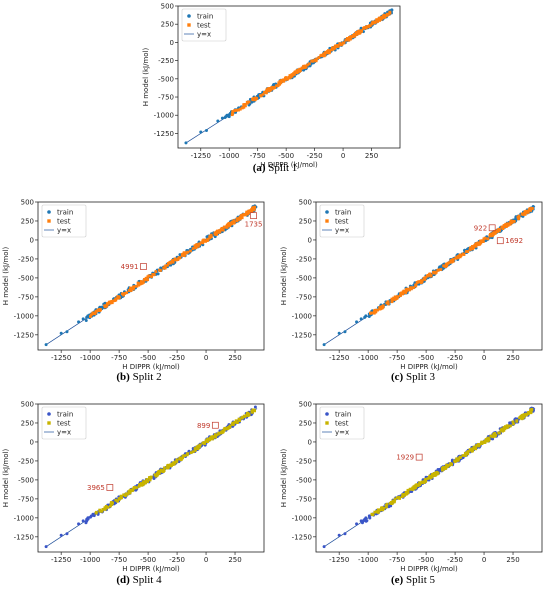 This screenshot has height=601, width=550. I want to click on caption-letter: (c), so click(397, 377).